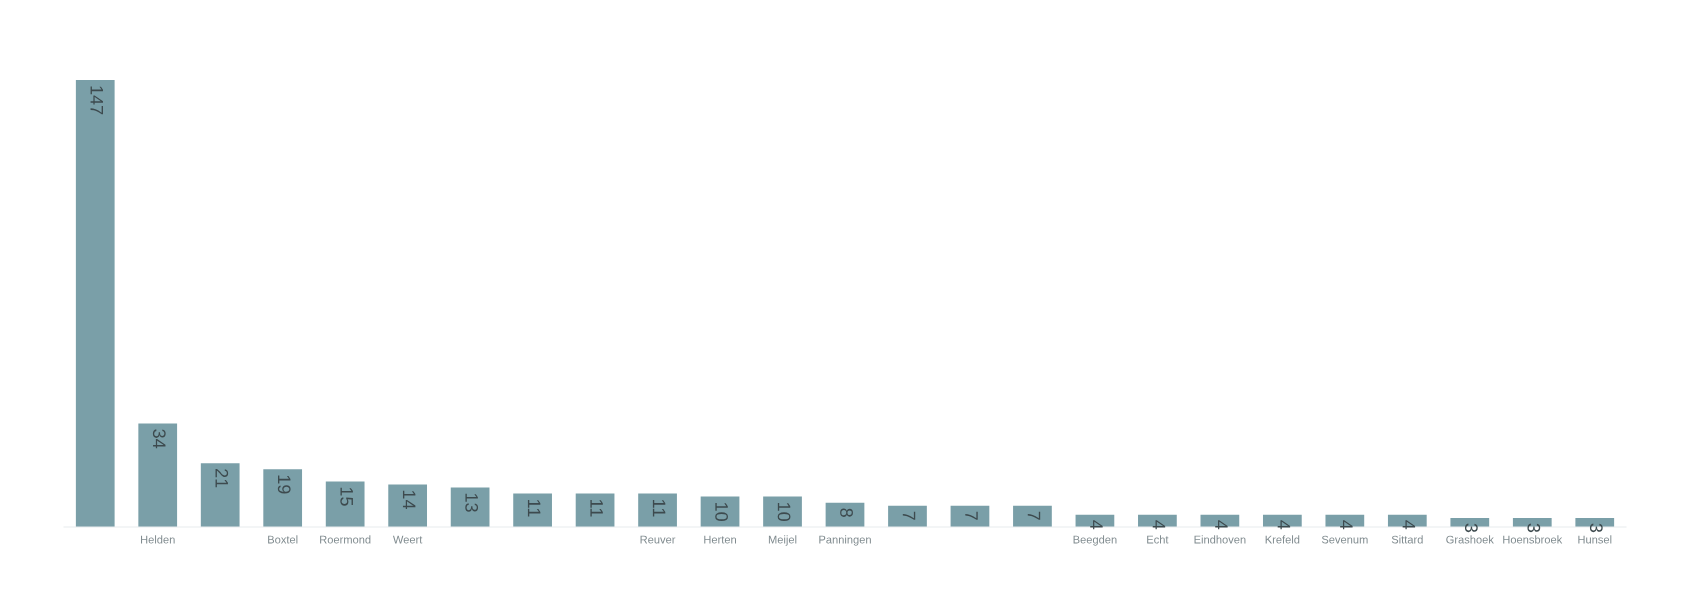 This screenshot has height=601, width=1690. I want to click on data-label: 21, so click(222, 478).